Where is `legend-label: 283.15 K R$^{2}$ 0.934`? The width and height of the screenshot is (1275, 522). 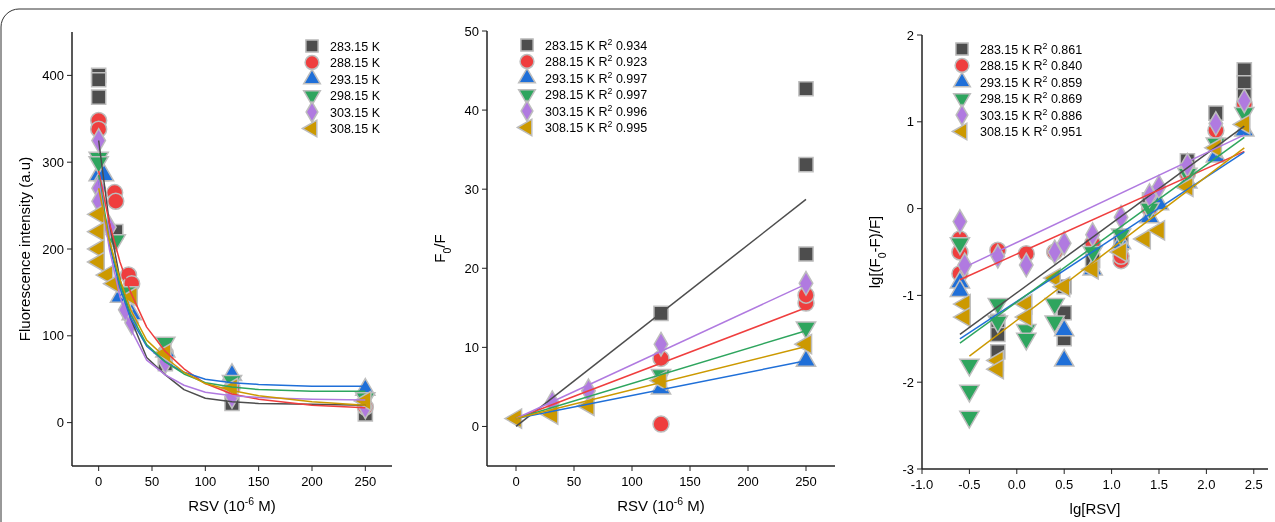
legend-label: 283.15 K R$^{2}$ 0.934 is located at coordinates (596, 44).